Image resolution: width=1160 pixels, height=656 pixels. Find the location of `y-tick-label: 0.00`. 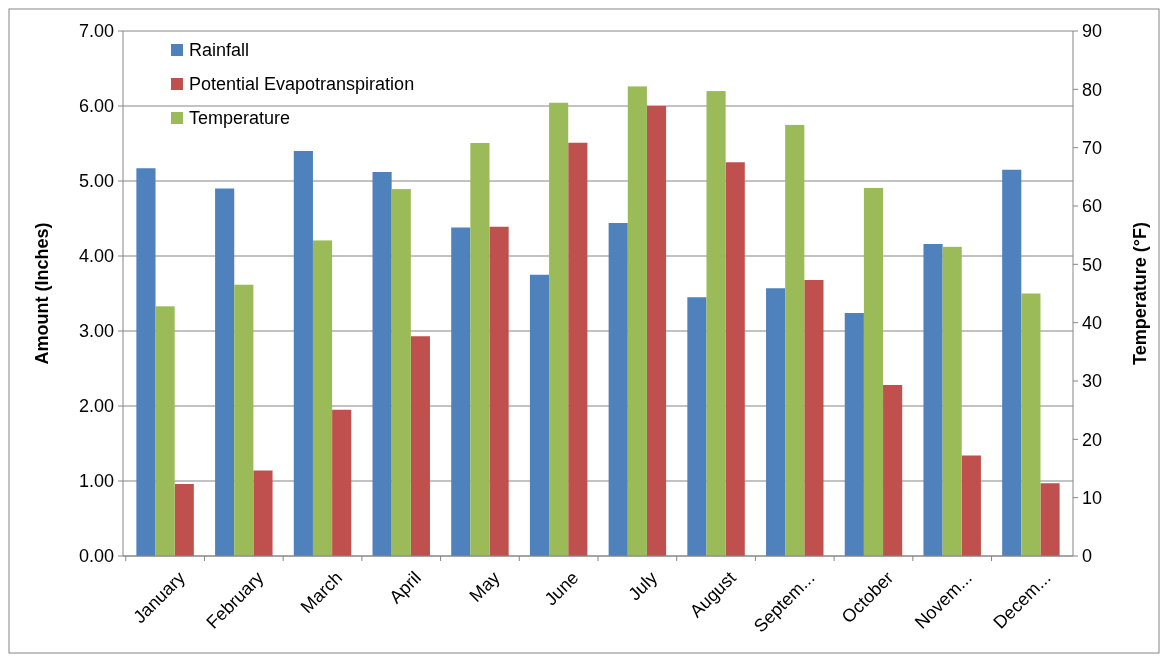

y-tick-label: 0.00 is located at coordinates (96, 556).